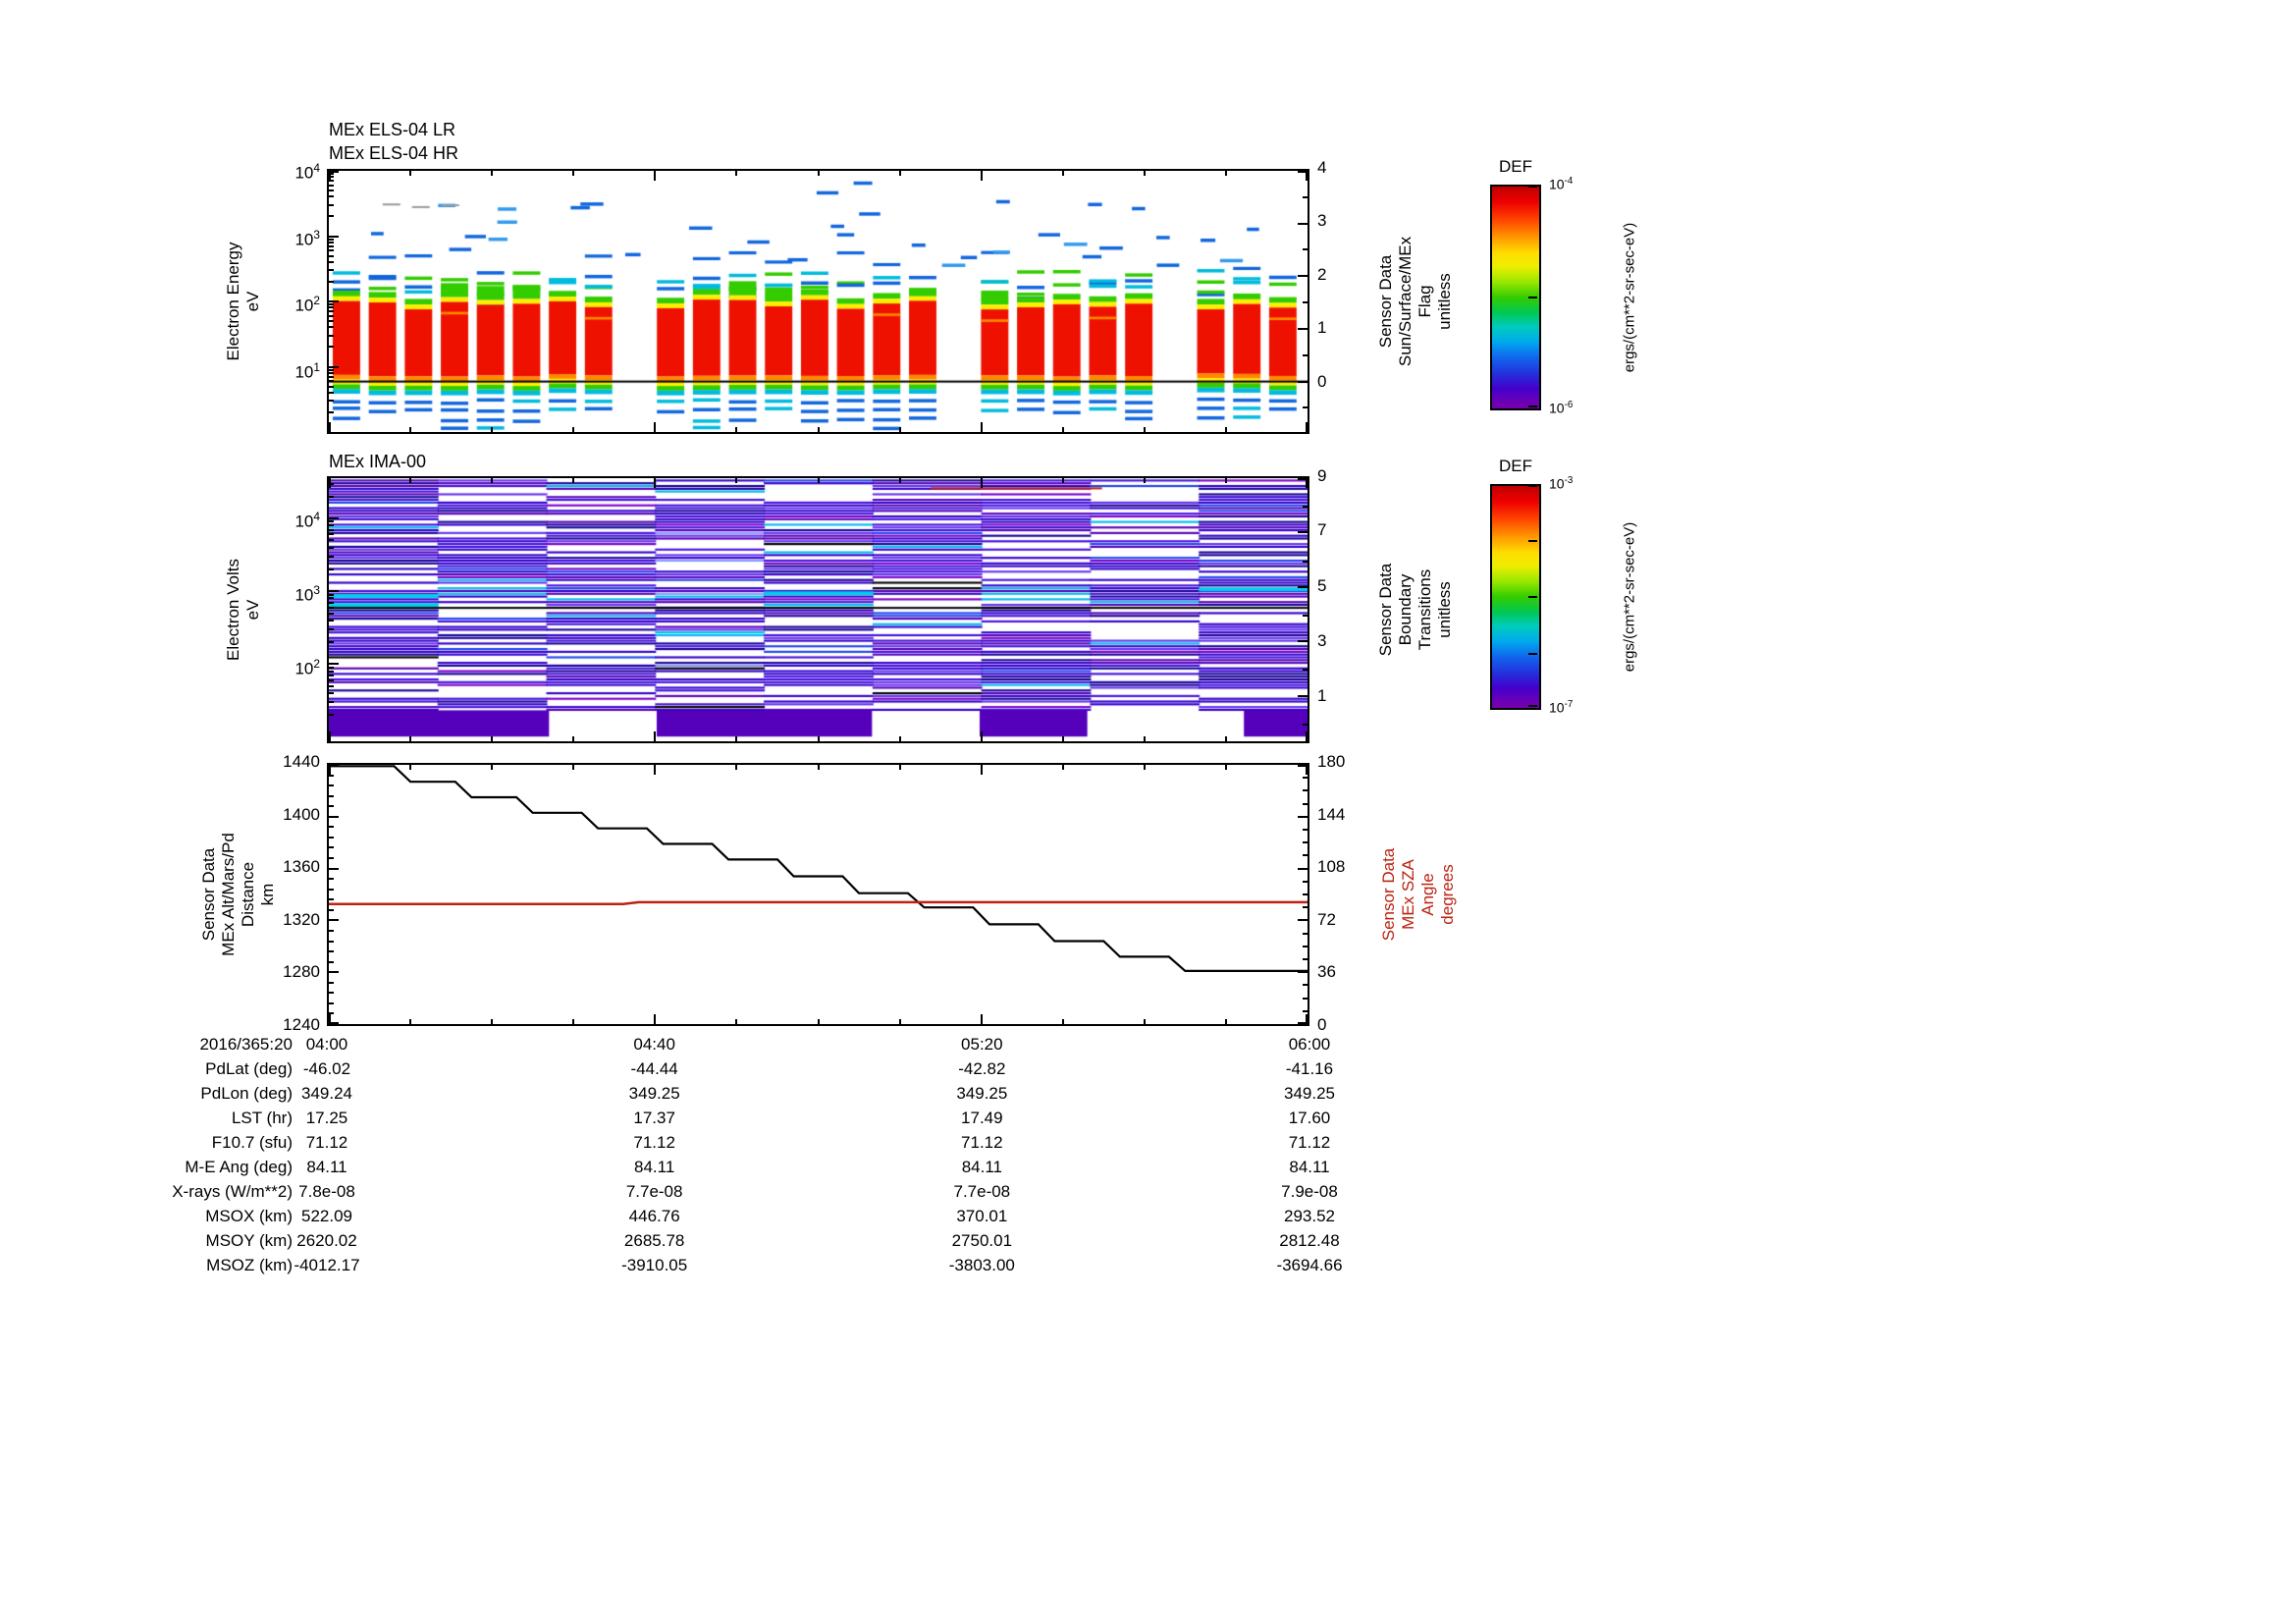  What do you see at coordinates (1629, 597) in the screenshot?
I see `ima-colorbar-units-label: ergs/(cm**2-sr-sec-eV)` at bounding box center [1629, 597].